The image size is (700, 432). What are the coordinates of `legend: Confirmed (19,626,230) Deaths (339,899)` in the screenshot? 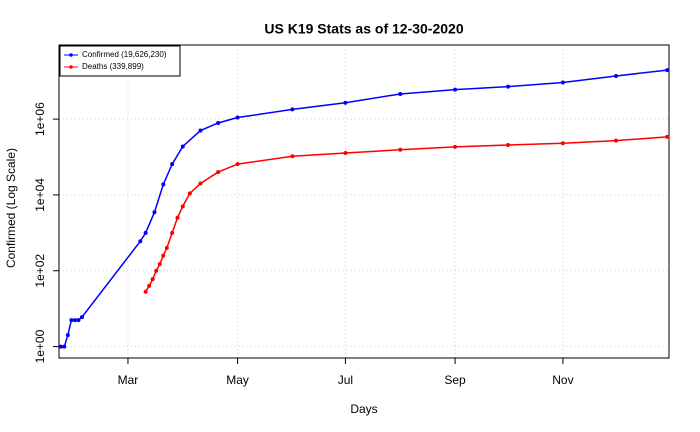 It's located at (120, 61).